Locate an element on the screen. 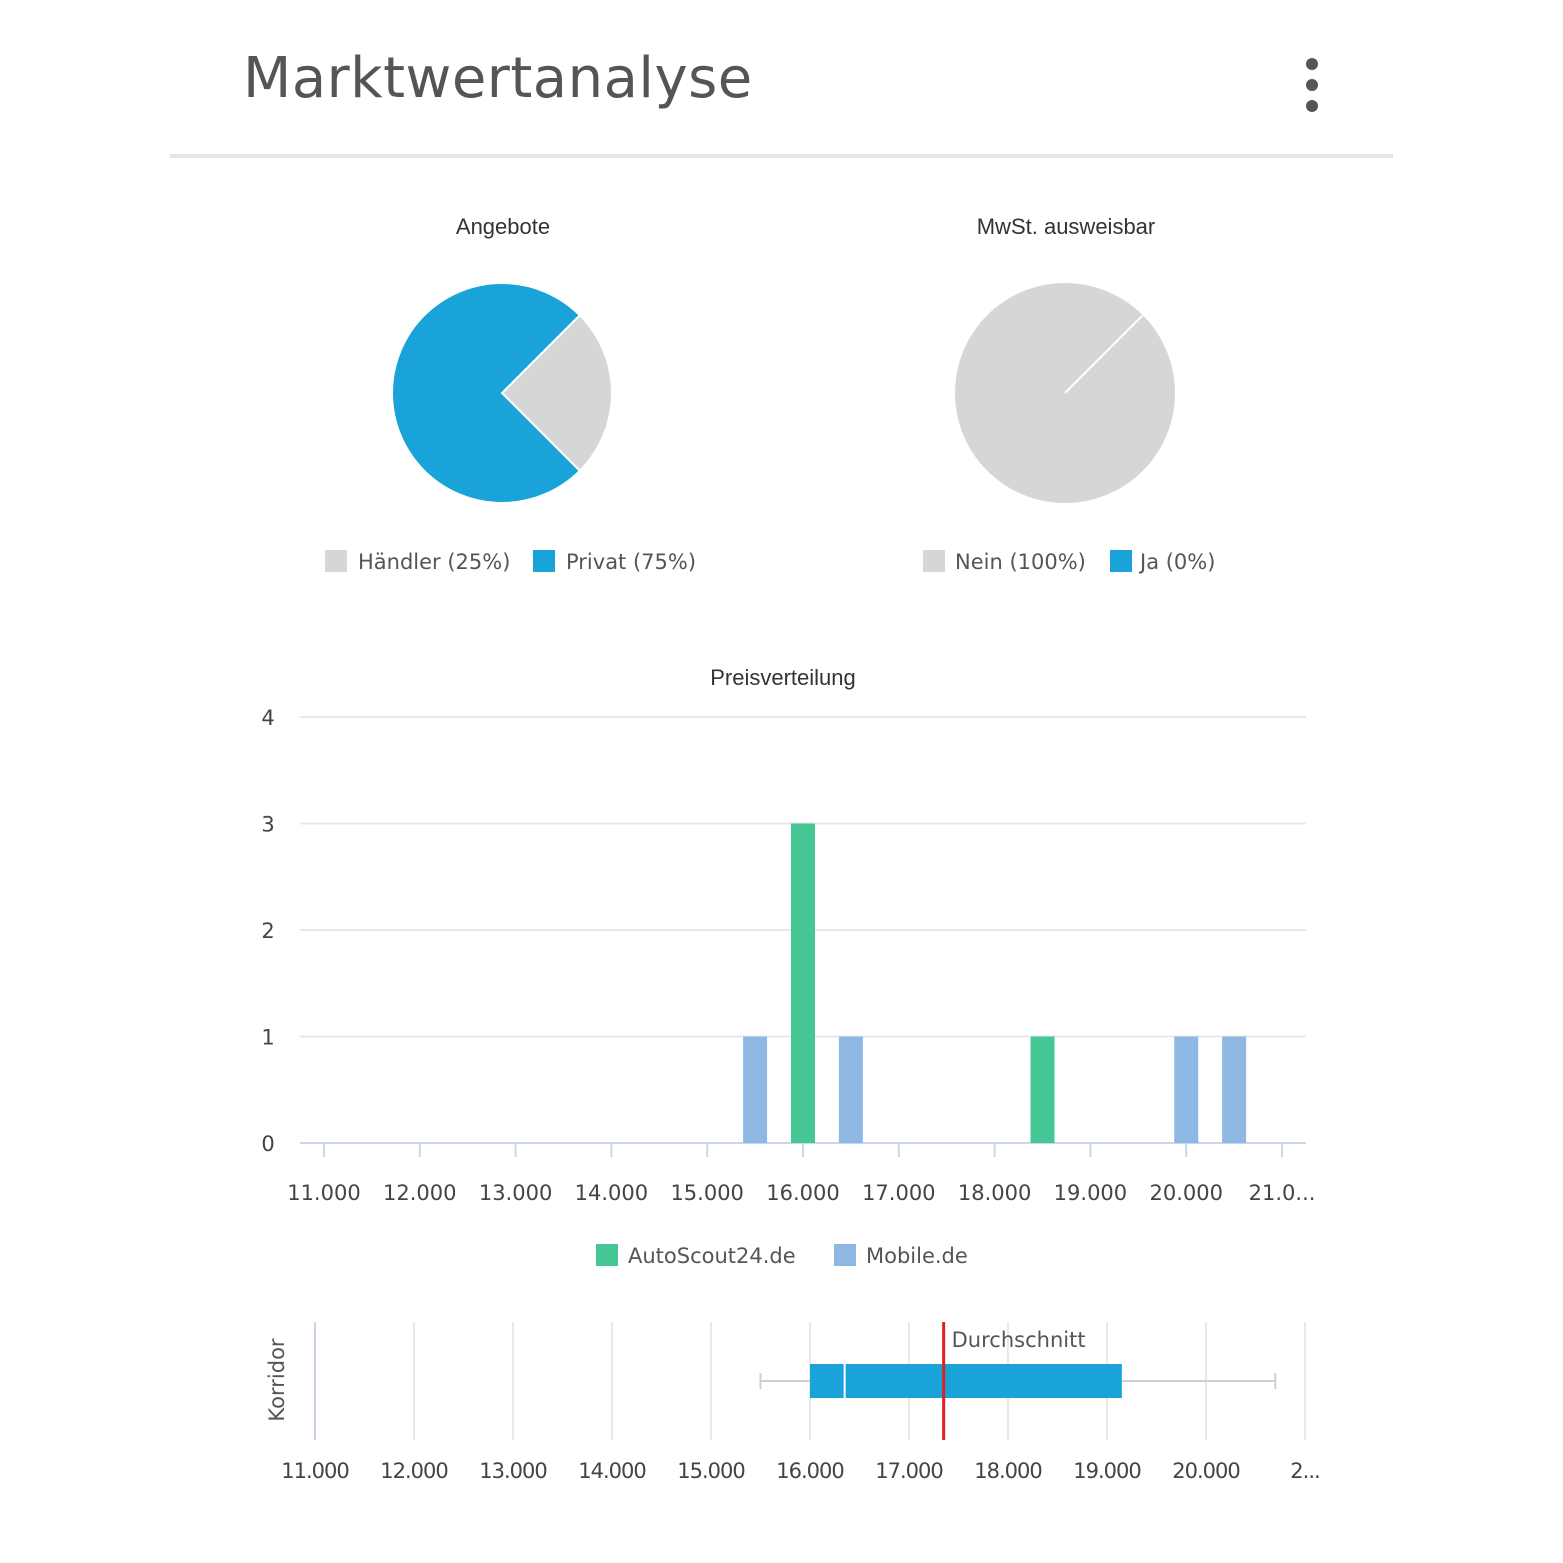 The width and height of the screenshot is (1563, 1563). box-x-tick-label: 20.000 is located at coordinates (1205, 1471).